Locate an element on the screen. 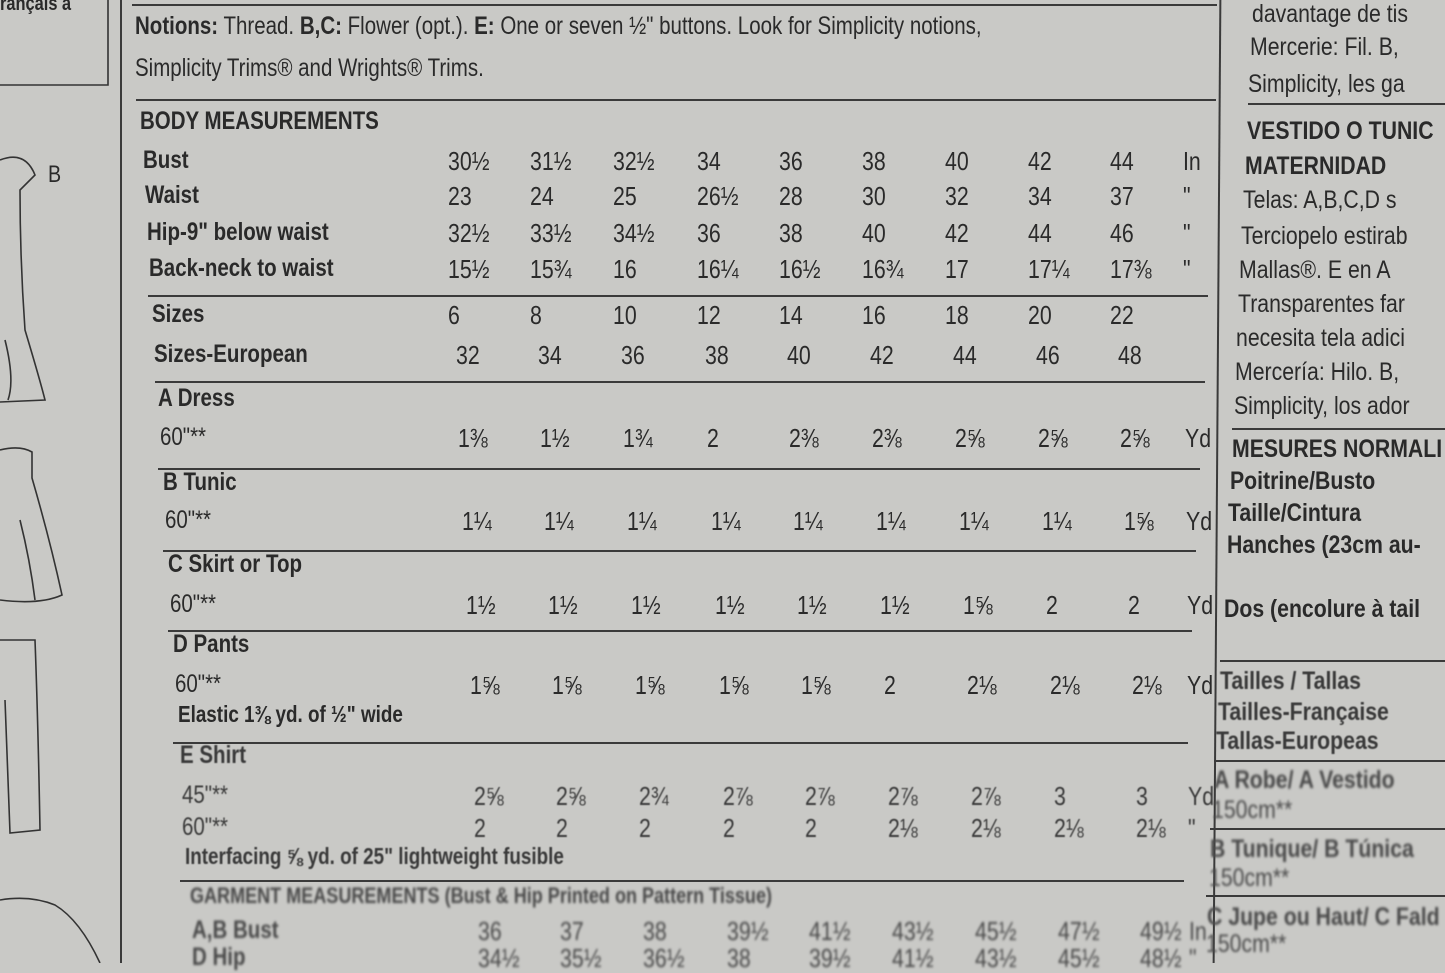 This screenshot has height=973, width=1445. view-b-label: B is located at coordinates (55, 174).